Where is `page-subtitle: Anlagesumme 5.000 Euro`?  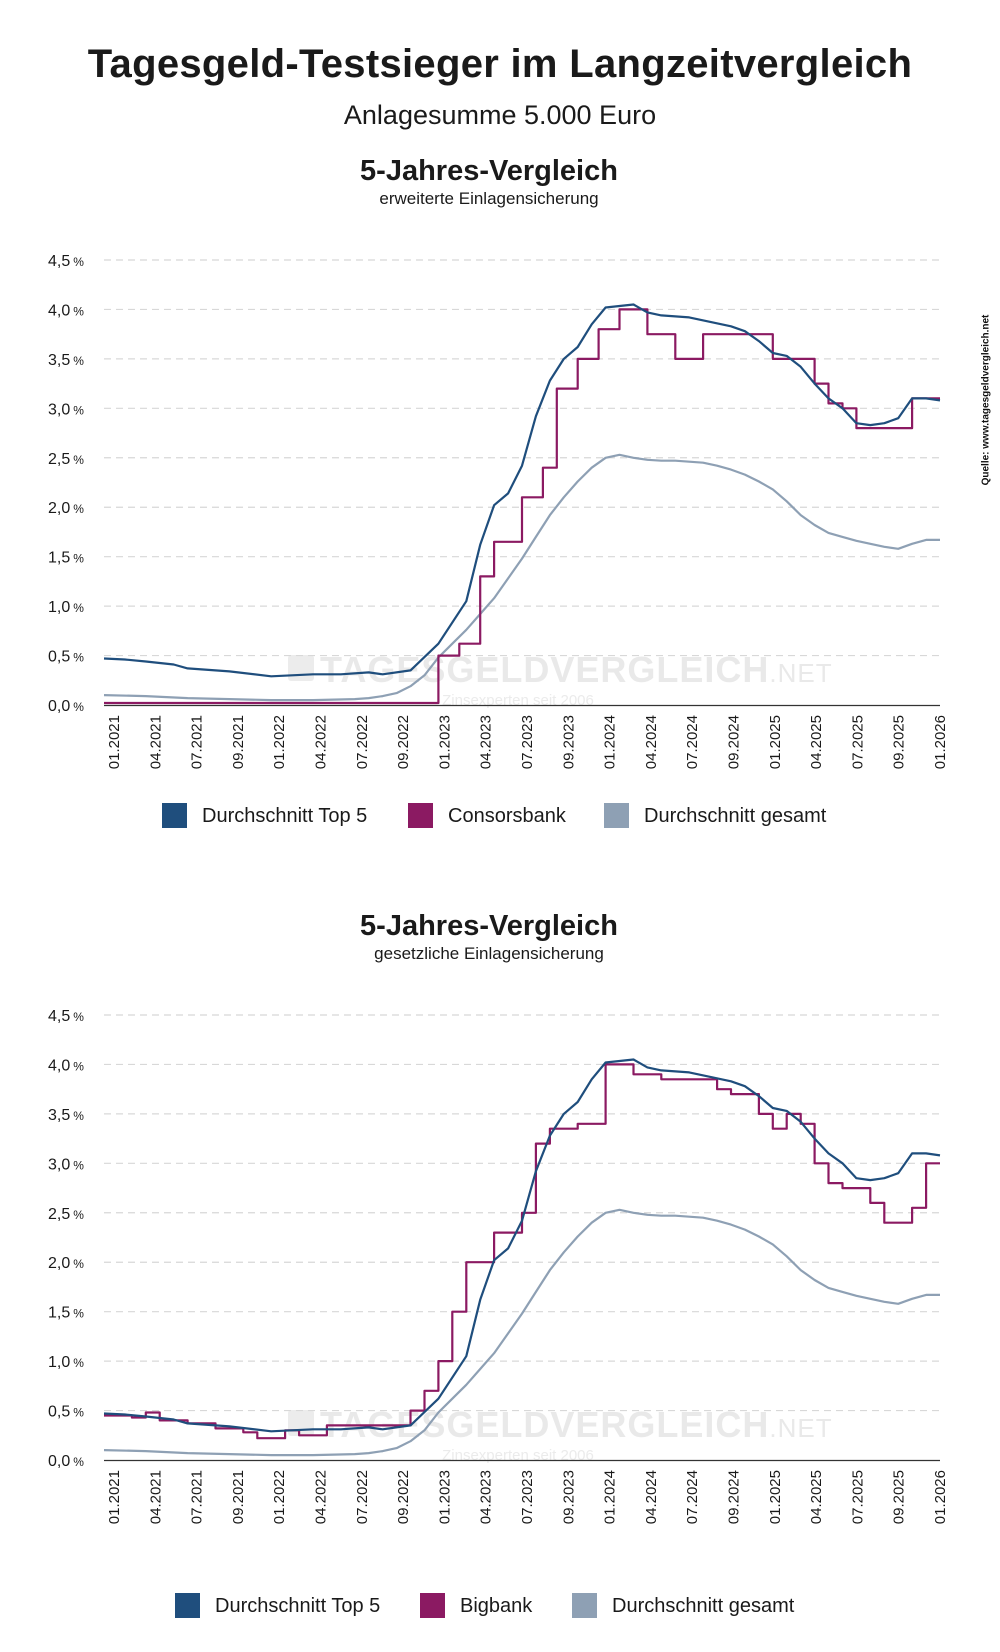
page-subtitle: Anlagesumme 5.000 Euro is located at coordinates (500, 115).